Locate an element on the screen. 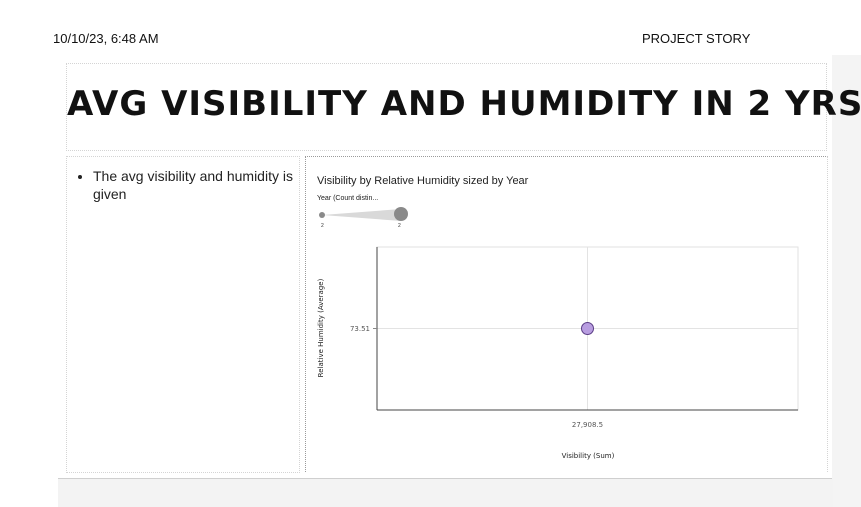 This screenshot has height=507, width=861. x-tick-label: 27,908.5 is located at coordinates (587, 425).